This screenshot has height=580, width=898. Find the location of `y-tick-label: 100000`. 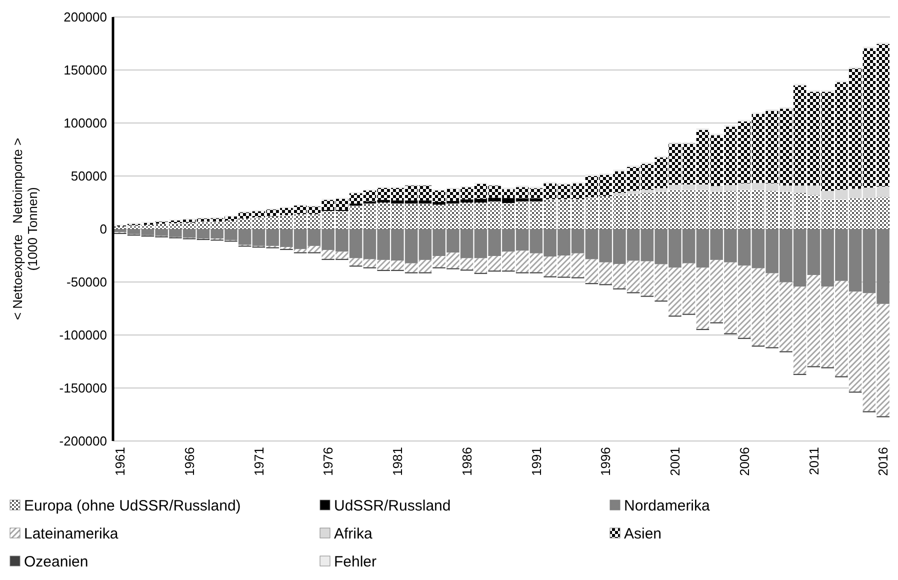

y-tick-label: 100000 is located at coordinates (85, 123).